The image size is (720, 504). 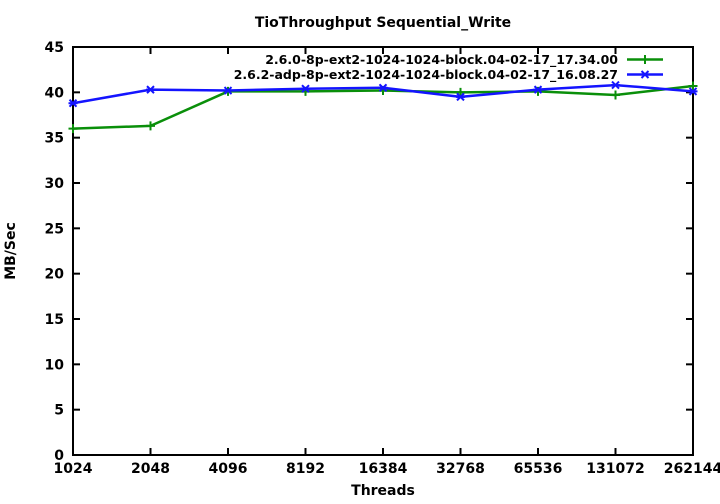 I want to click on x-tick-label: 1024, so click(x=73, y=469).